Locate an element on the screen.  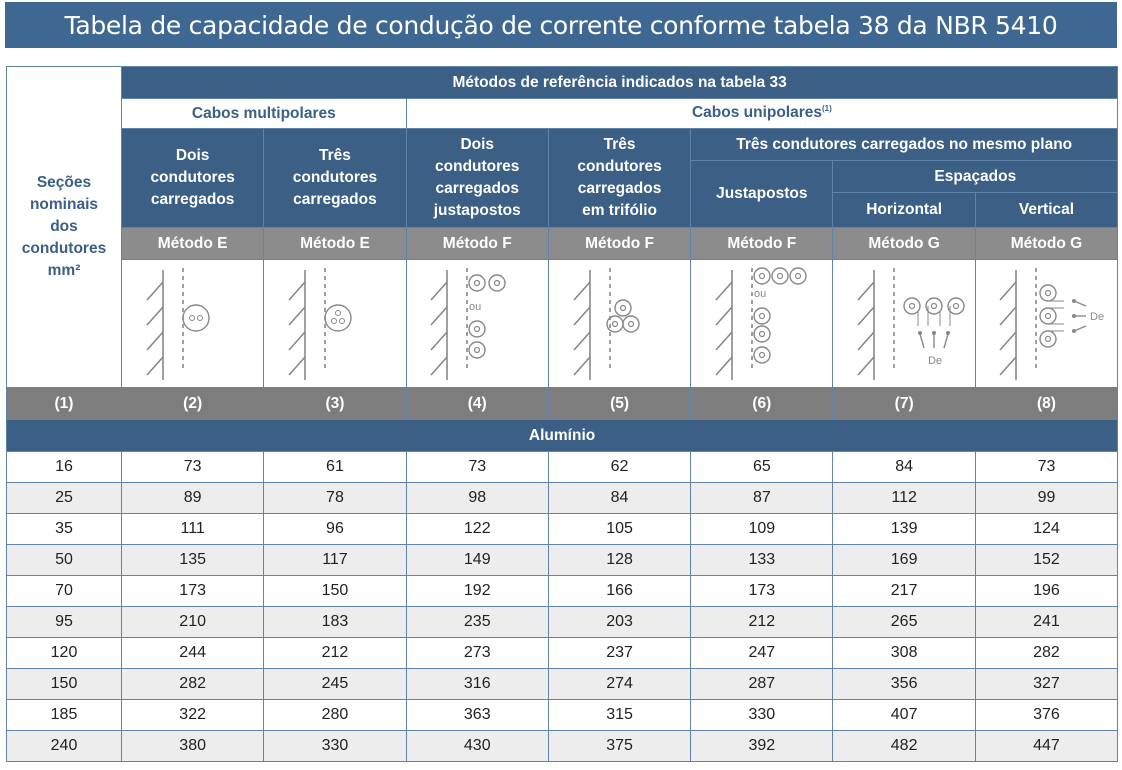
ampacity-cell: 166 is located at coordinates (619, 591).